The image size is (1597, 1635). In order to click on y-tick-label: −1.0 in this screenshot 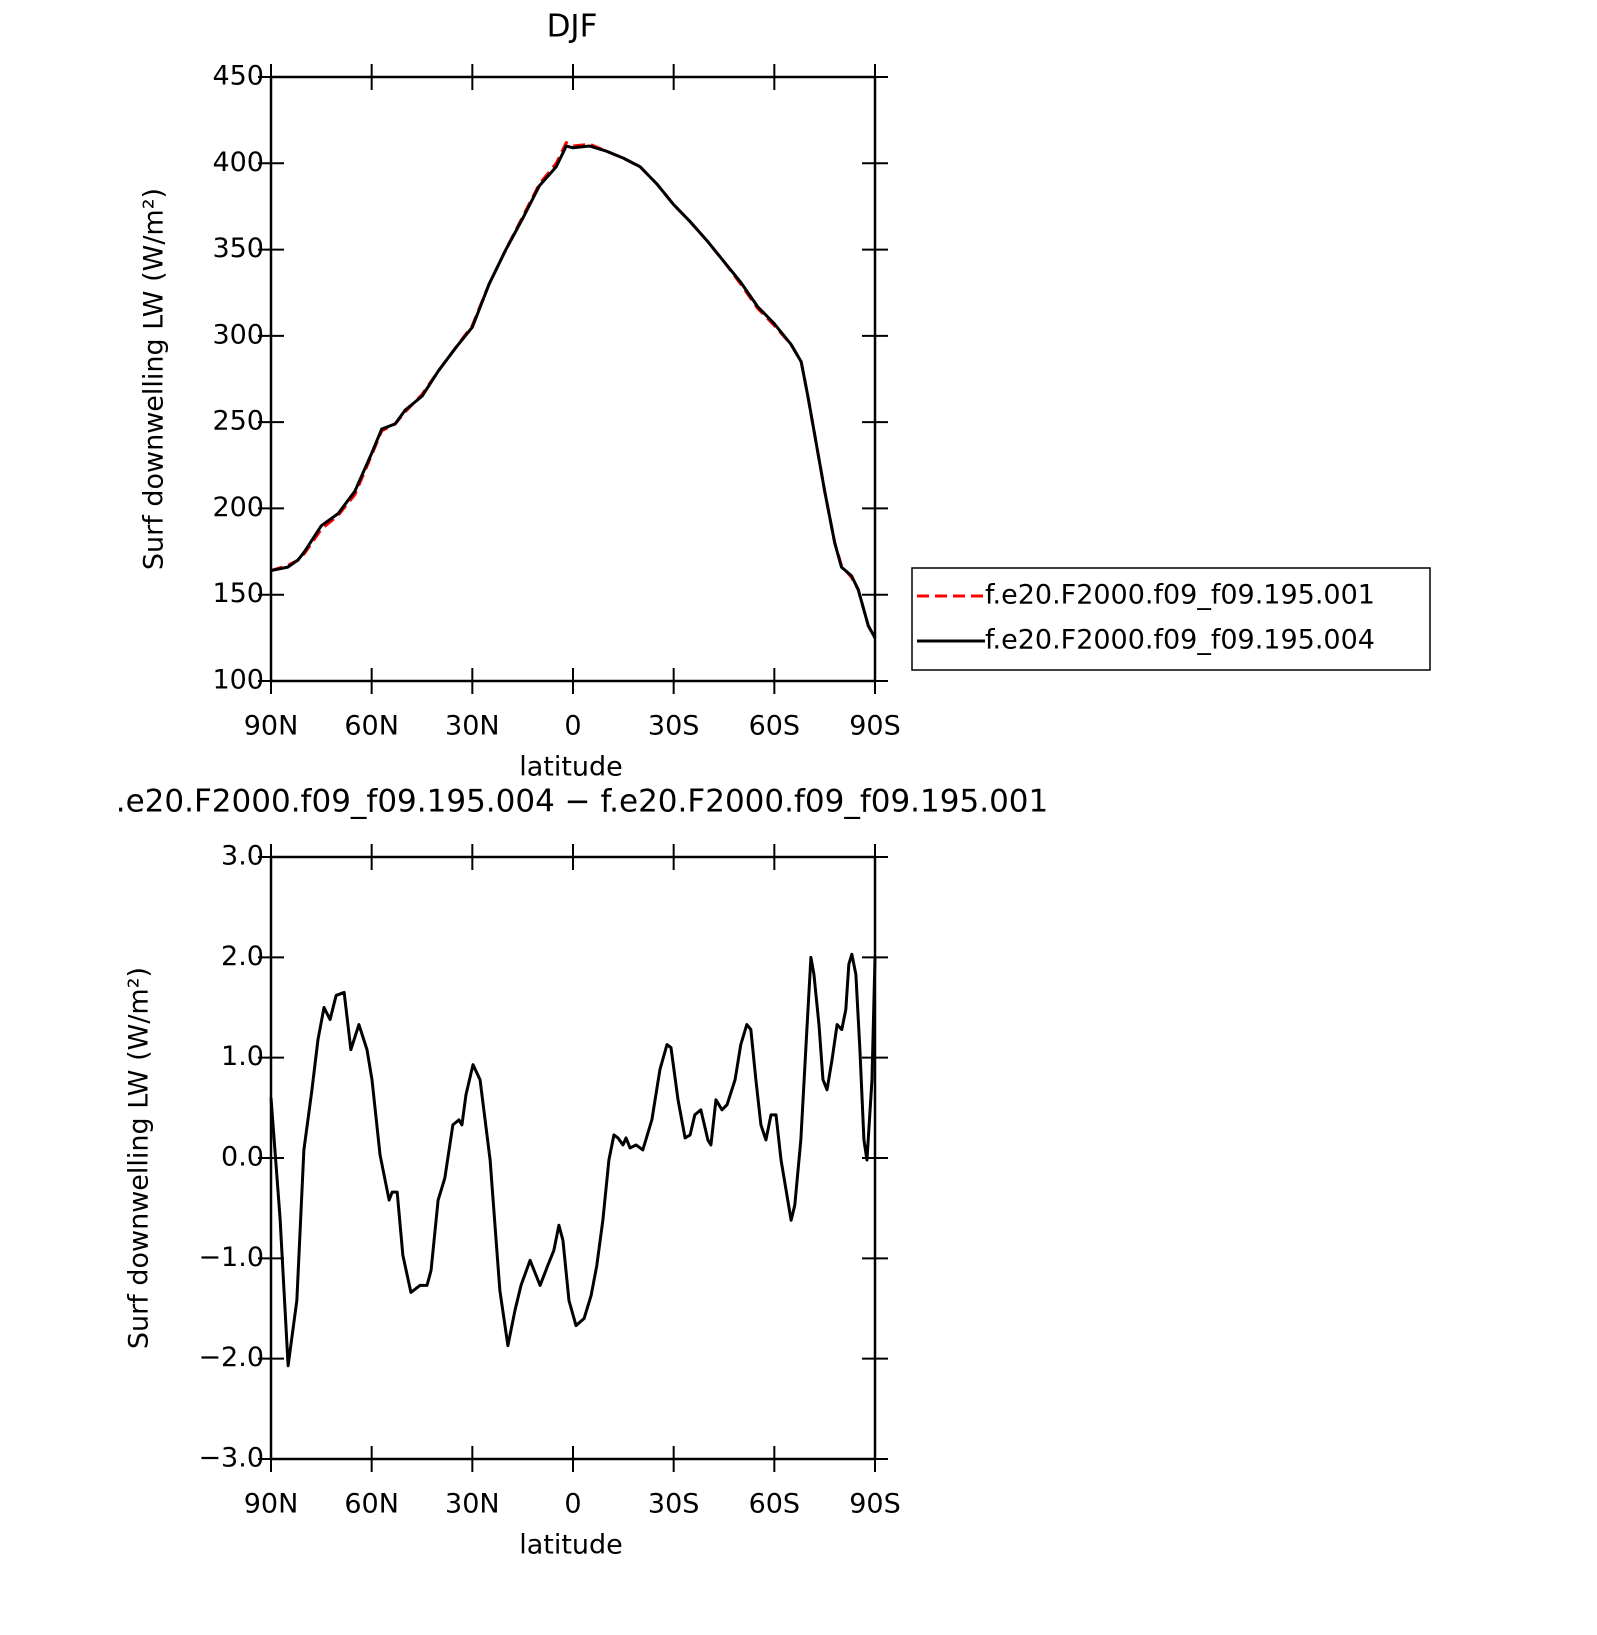, I will do `click(231, 1257)`.